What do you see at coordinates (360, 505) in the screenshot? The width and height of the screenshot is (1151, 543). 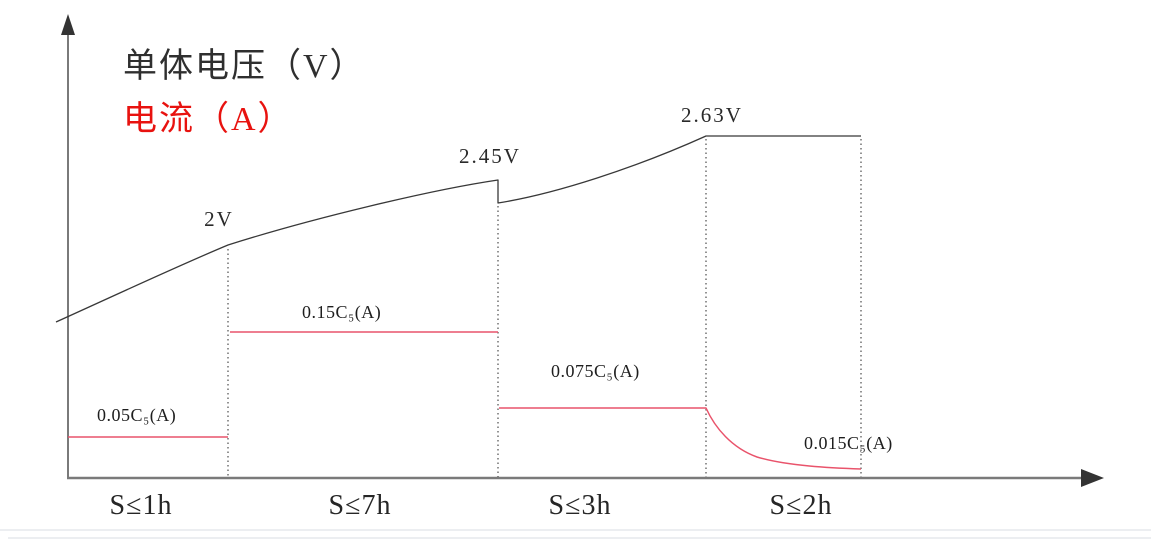 I see `stage-label-2: S≤7h` at bounding box center [360, 505].